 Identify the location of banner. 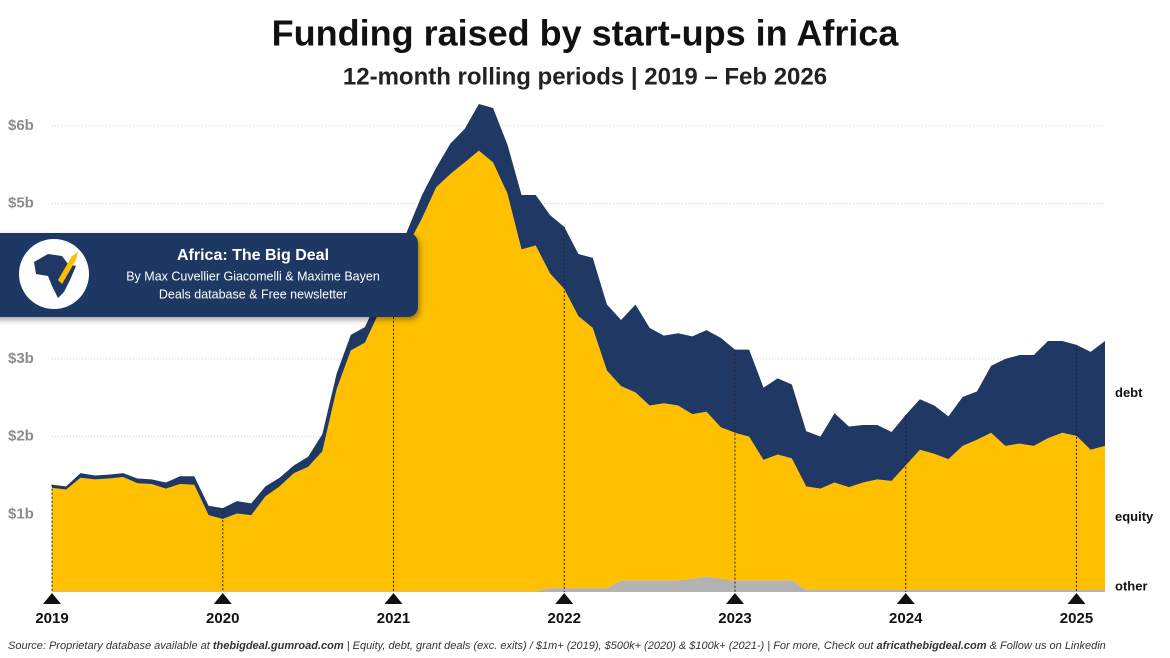
(209, 275).